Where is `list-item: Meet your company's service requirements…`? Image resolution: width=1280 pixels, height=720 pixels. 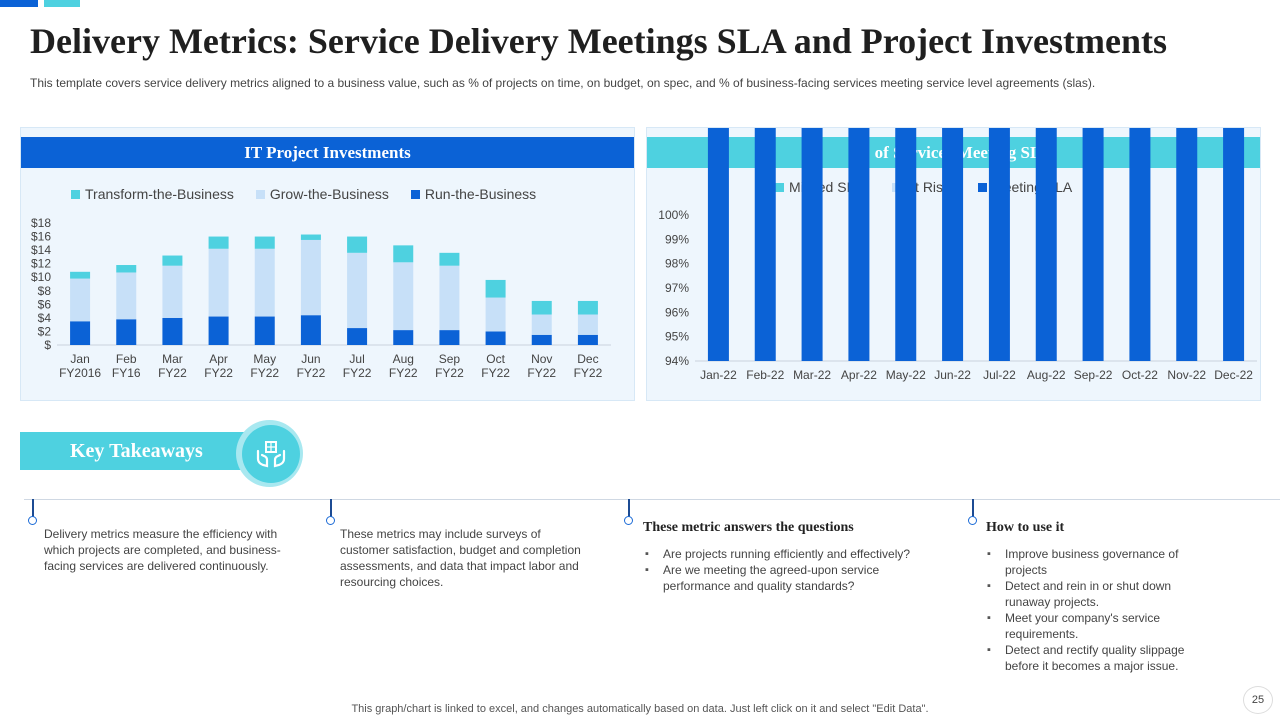 list-item: Meet your company's service requirements… is located at coordinates (1102, 626).